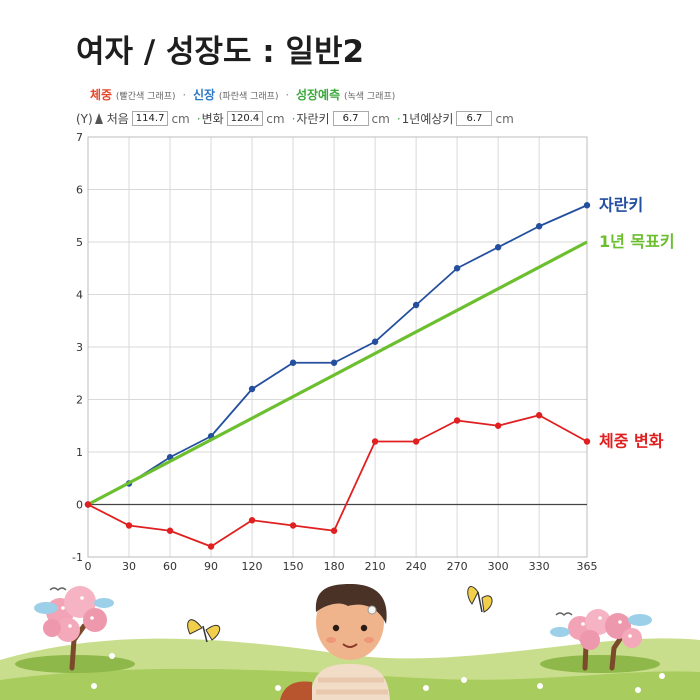  I want to click on grown-height-value: 6.7, so click(350, 118).